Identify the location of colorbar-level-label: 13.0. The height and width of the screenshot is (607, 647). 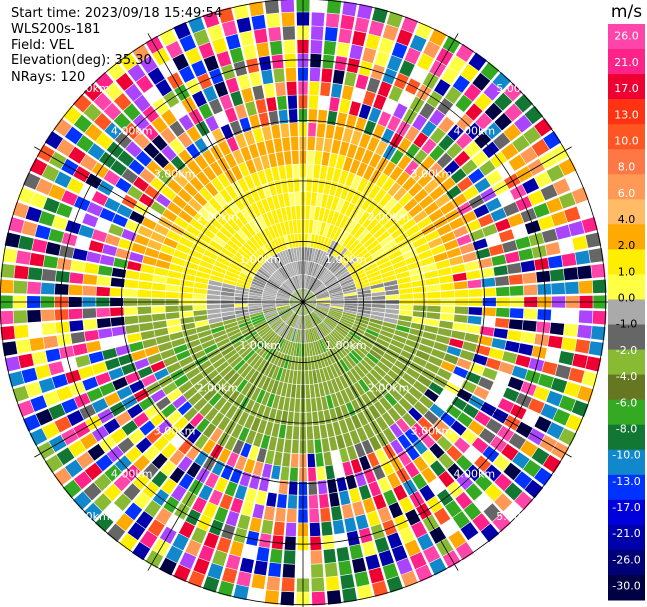
(626, 114).